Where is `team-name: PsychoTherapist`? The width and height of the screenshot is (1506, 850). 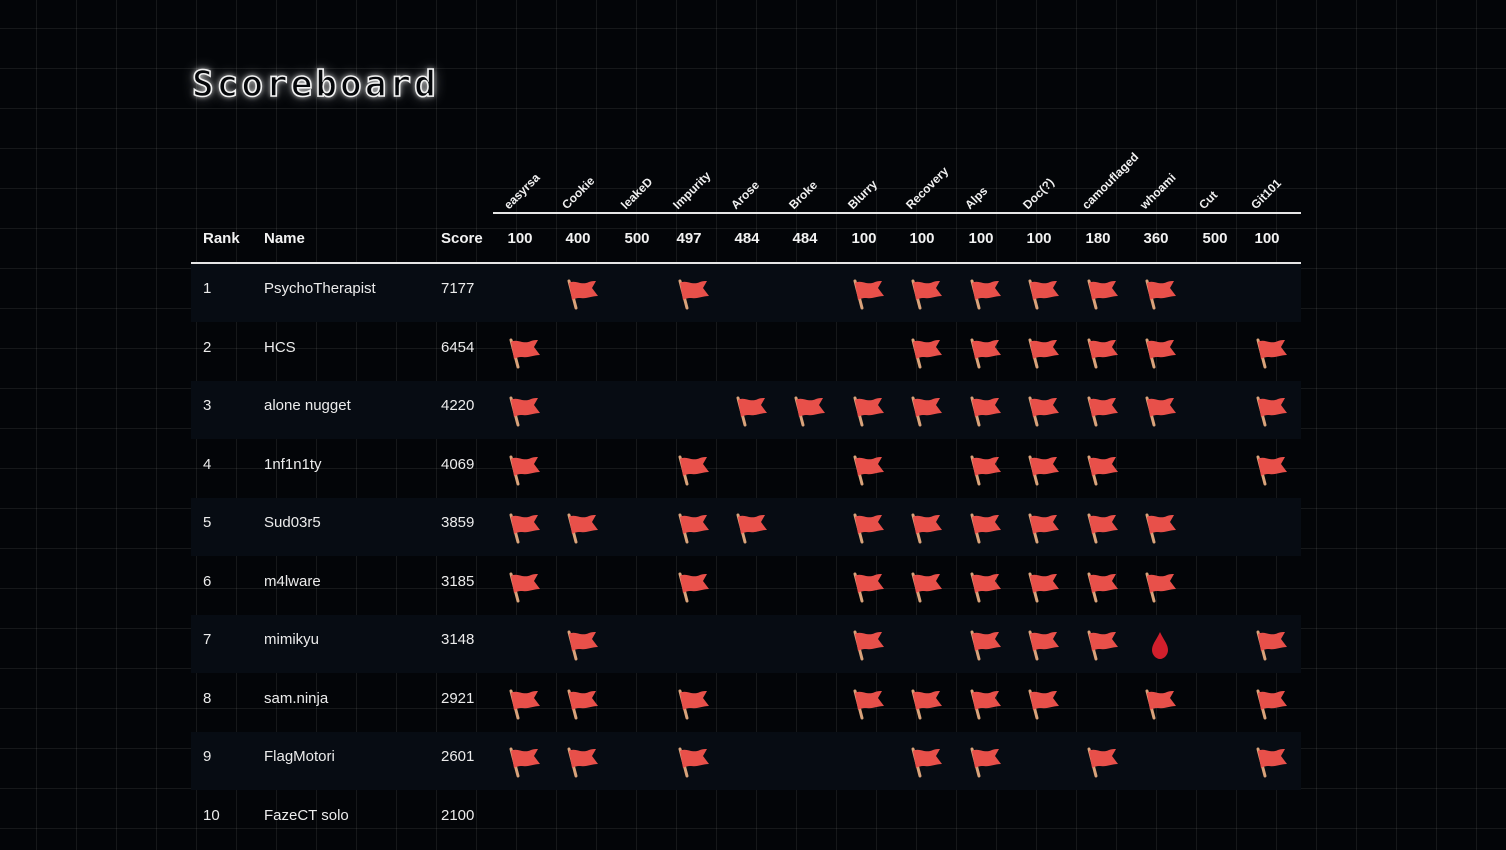 team-name: PsychoTherapist is located at coordinates (320, 288).